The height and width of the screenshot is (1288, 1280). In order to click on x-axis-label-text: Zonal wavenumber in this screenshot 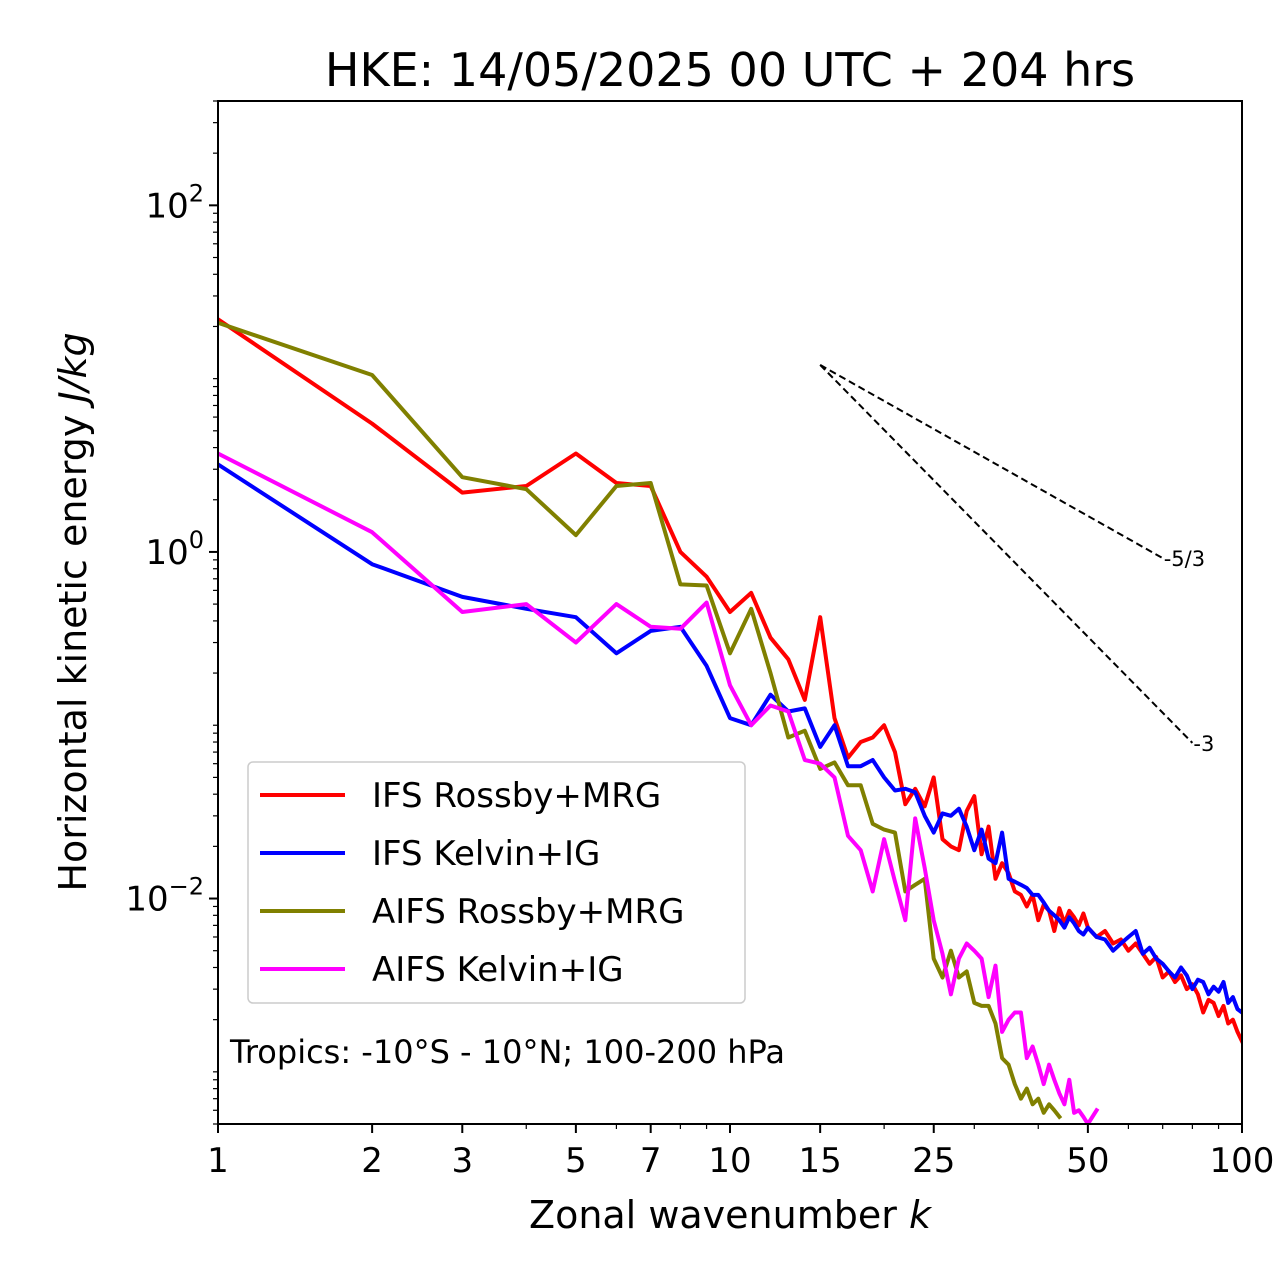, I will do `click(719, 1215)`.